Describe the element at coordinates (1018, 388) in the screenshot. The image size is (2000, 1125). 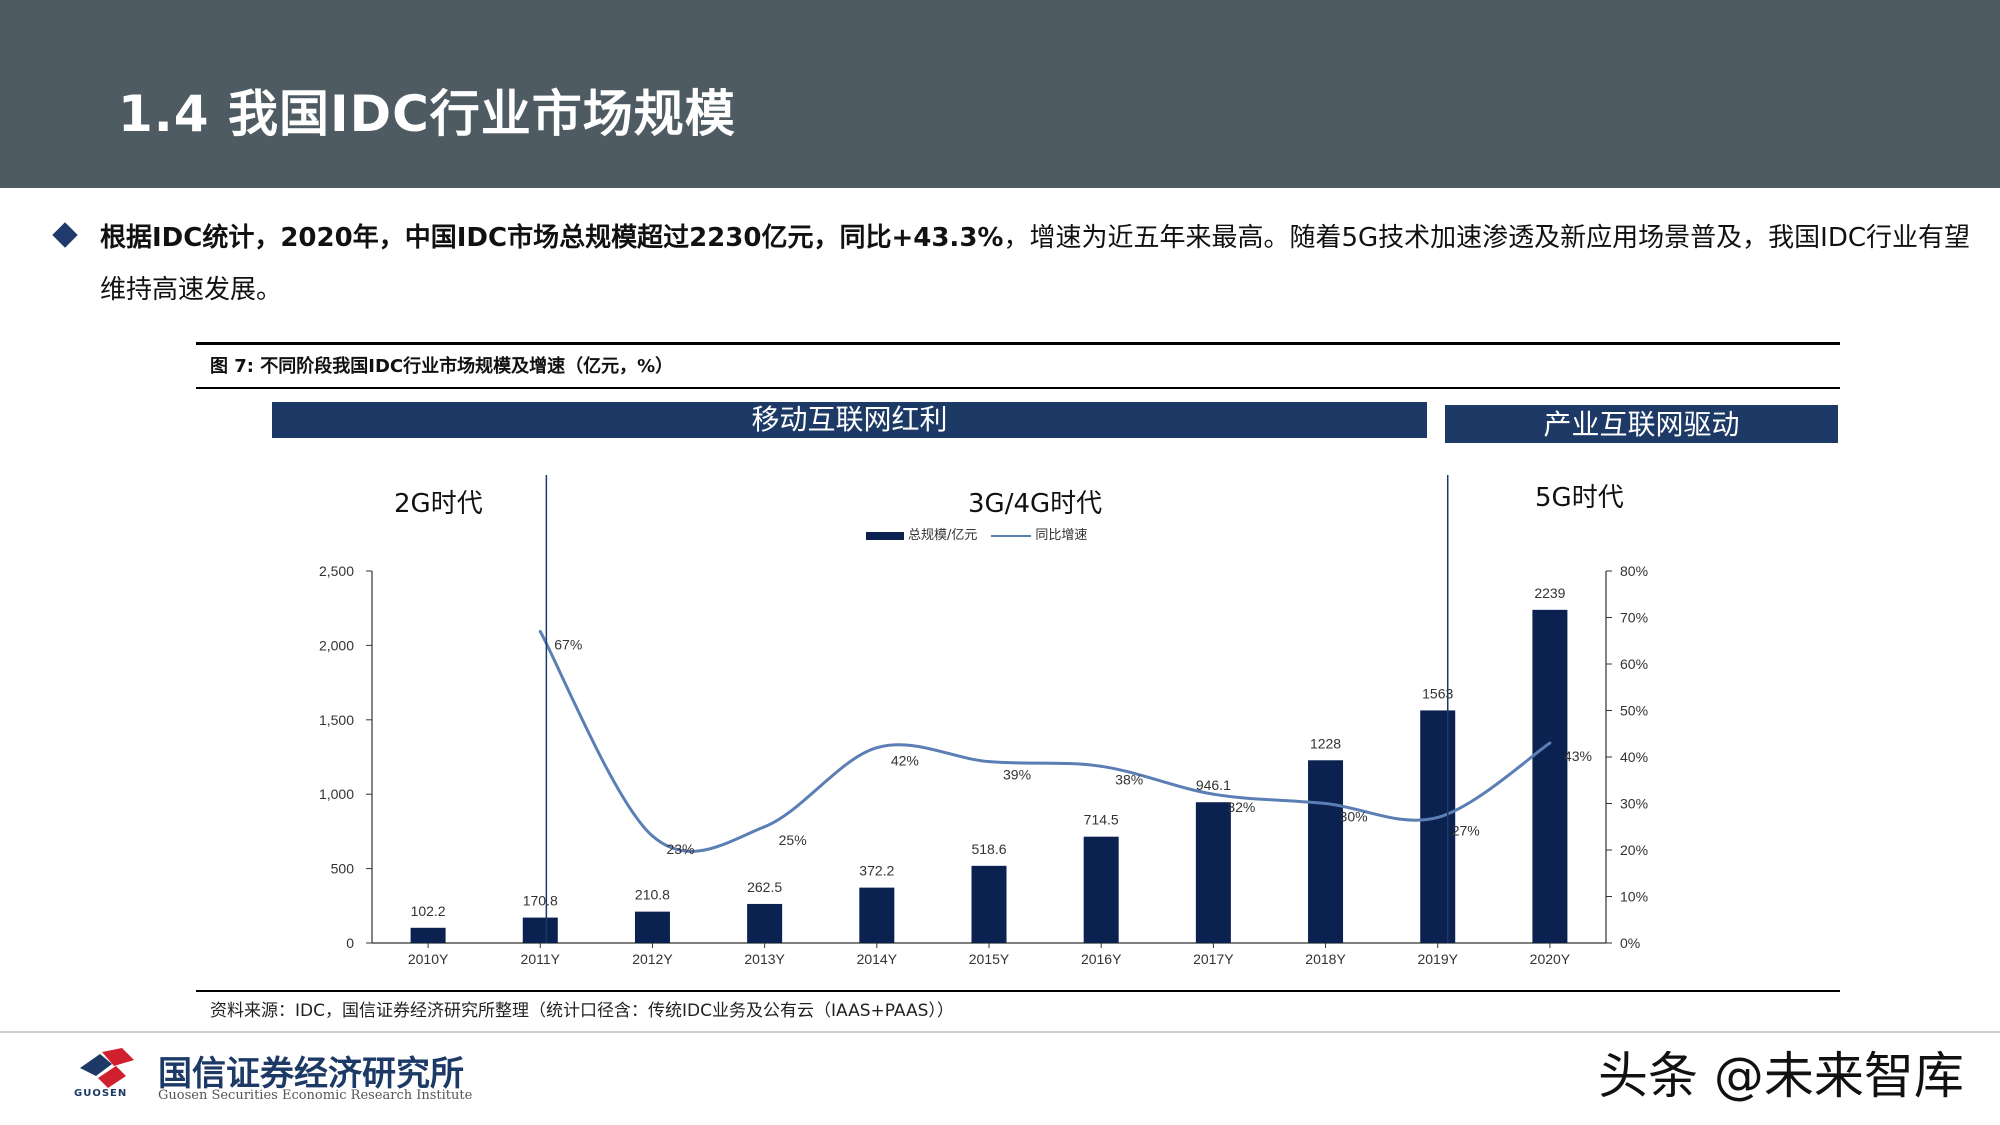
I see `figure-caption-rule` at that location.